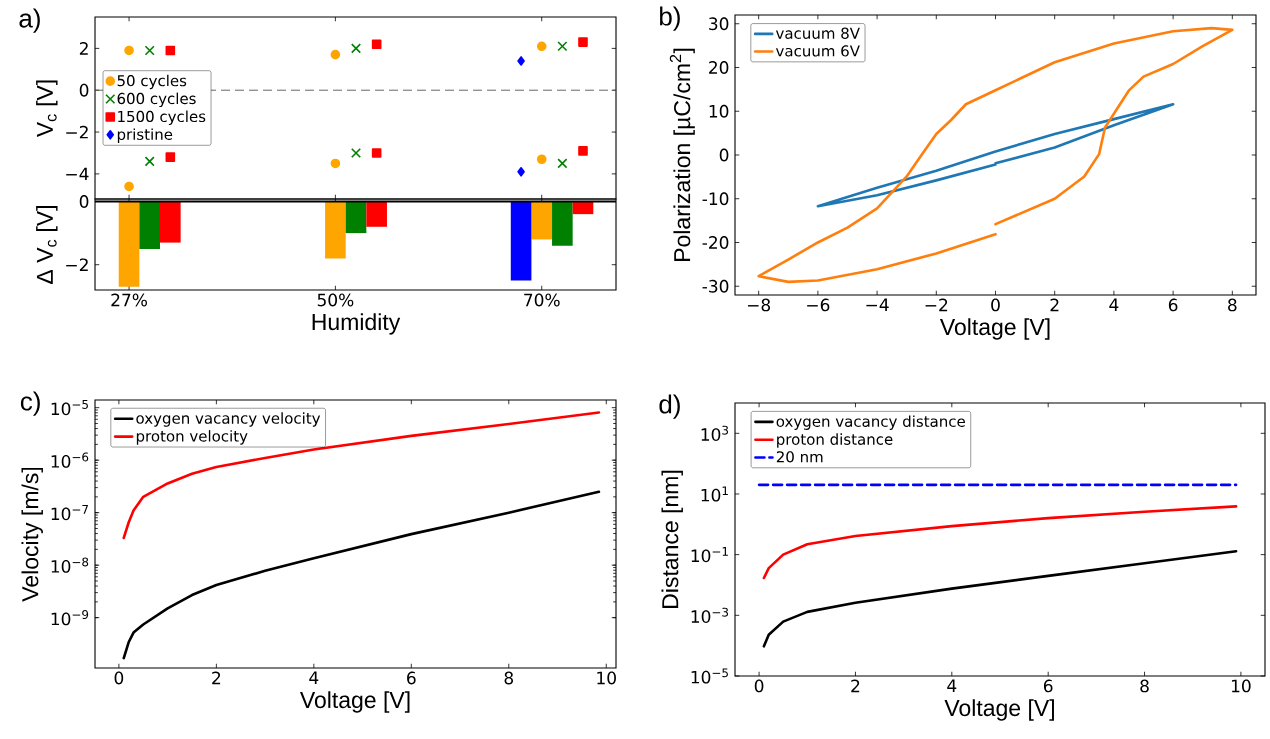 Image resolution: width=1270 pixels, height=739 pixels. I want to click on y-tick-label: 10$^{−8}$, so click(70, 565).